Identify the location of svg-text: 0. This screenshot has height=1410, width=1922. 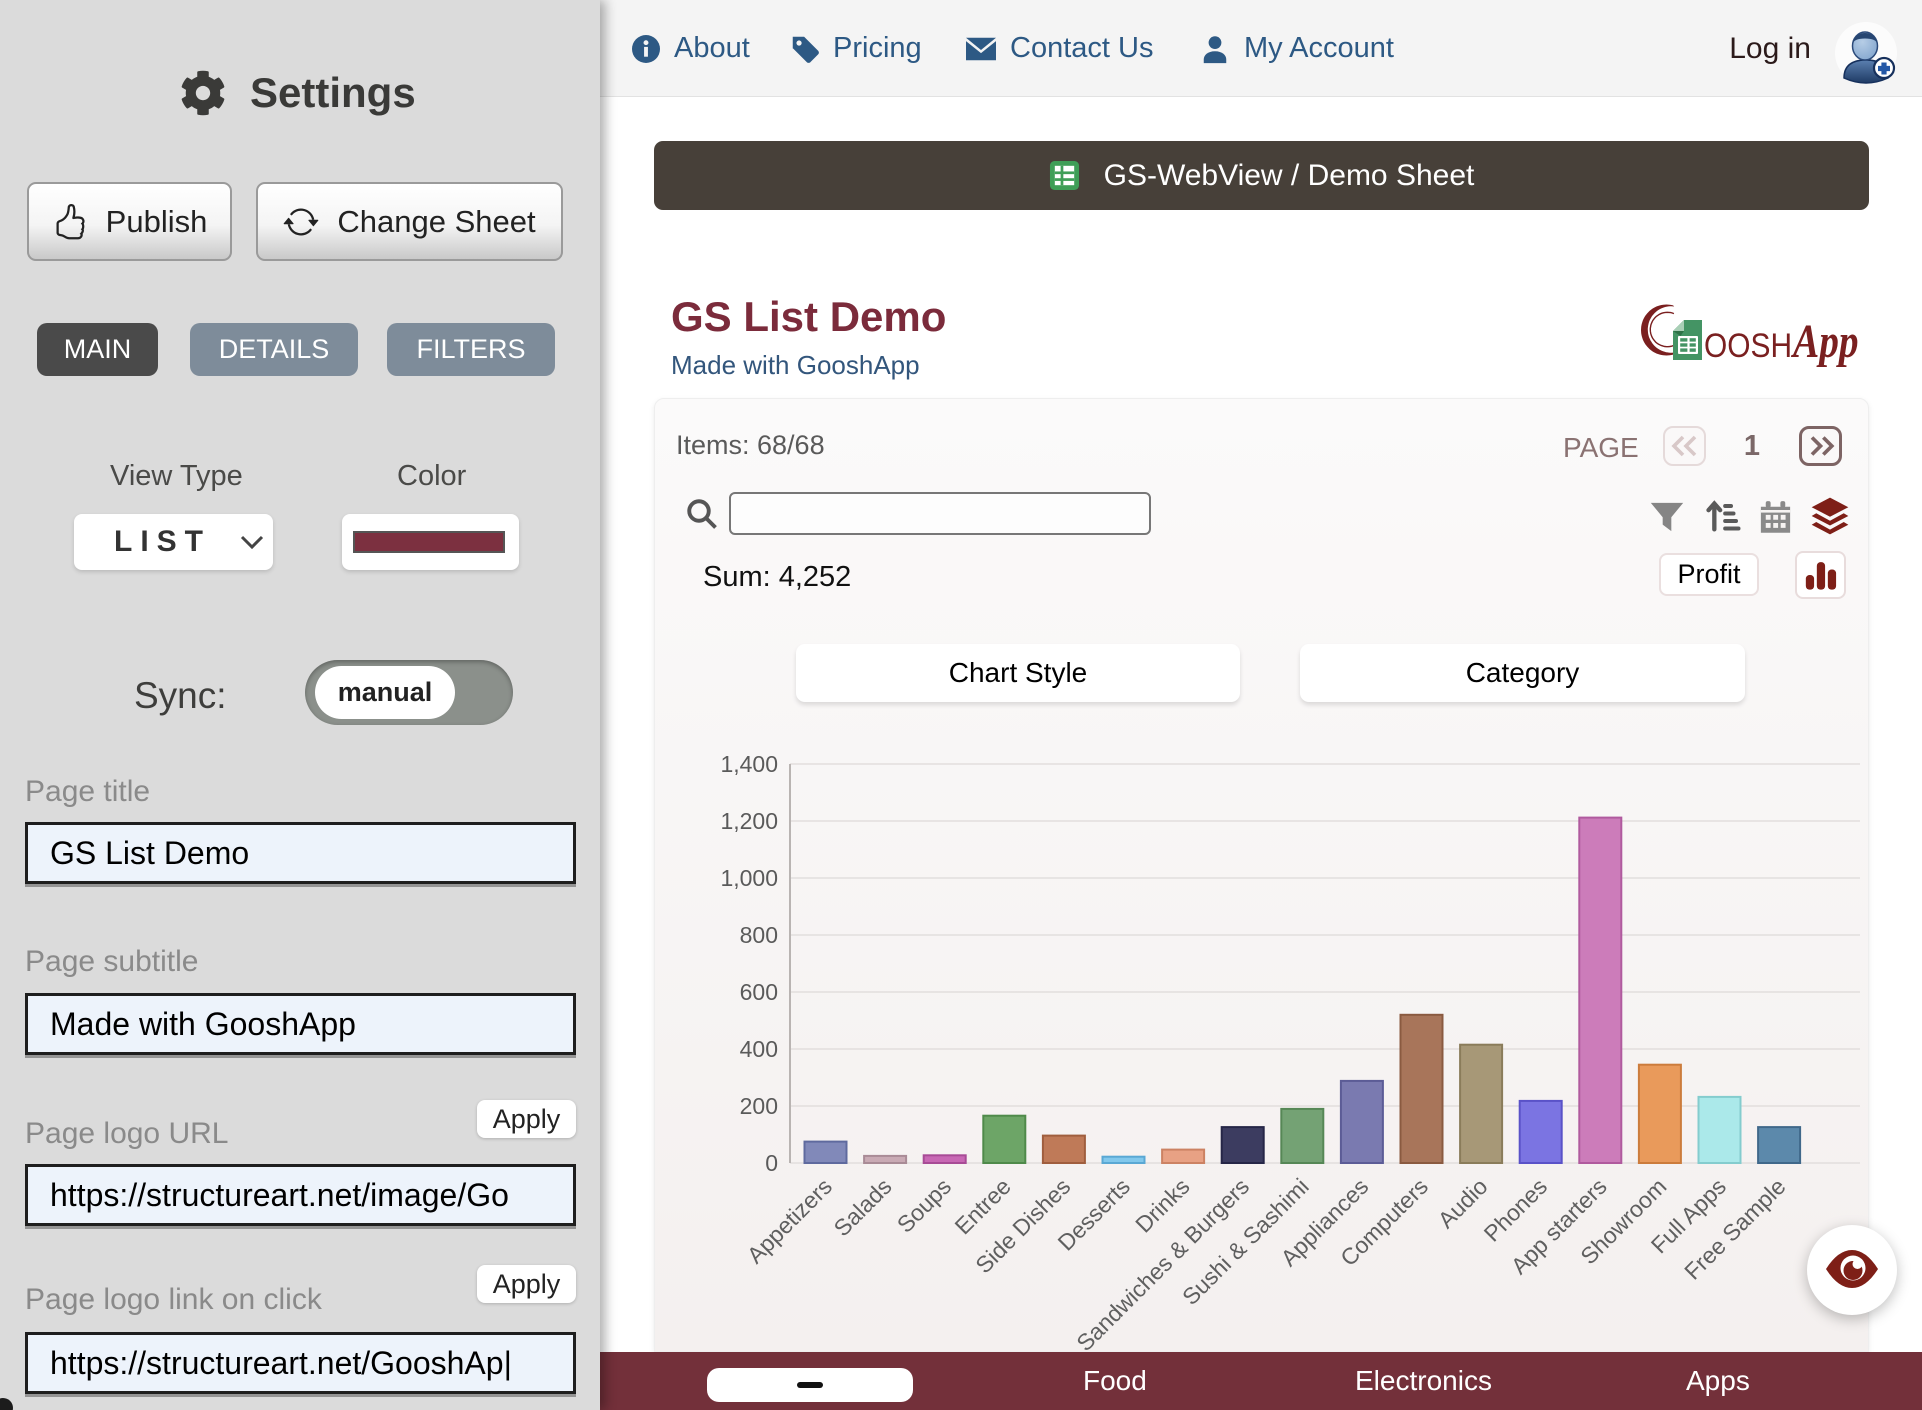
(771, 1163).